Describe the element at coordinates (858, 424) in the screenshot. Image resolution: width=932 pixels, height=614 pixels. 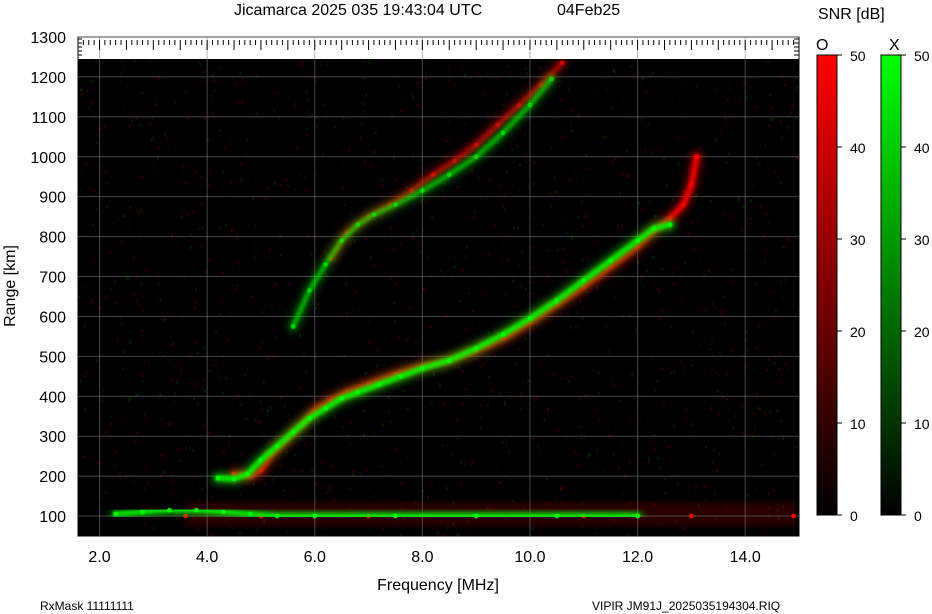
I see `o-colorbar-tick-label: 10` at that location.